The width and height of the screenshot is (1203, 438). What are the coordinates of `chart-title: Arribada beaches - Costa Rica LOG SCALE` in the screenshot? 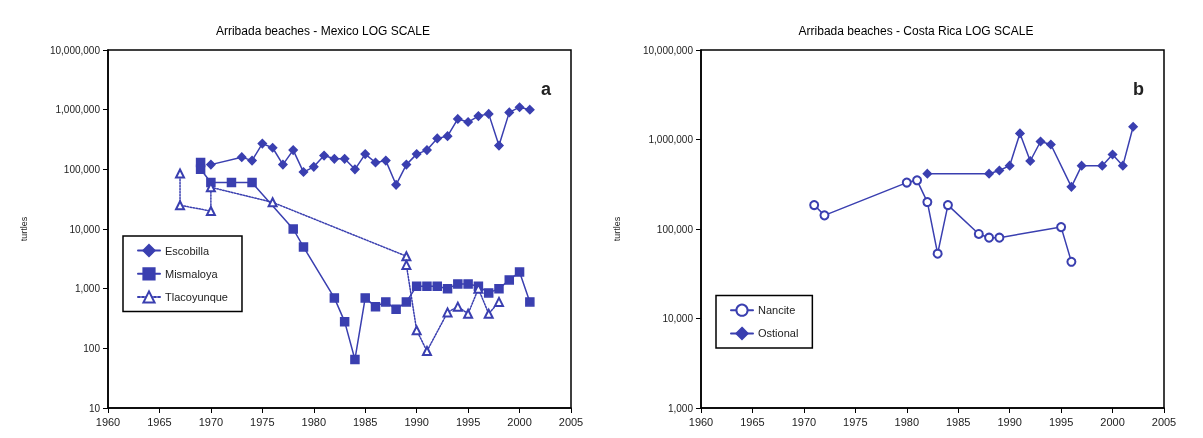 It's located at (916, 31).